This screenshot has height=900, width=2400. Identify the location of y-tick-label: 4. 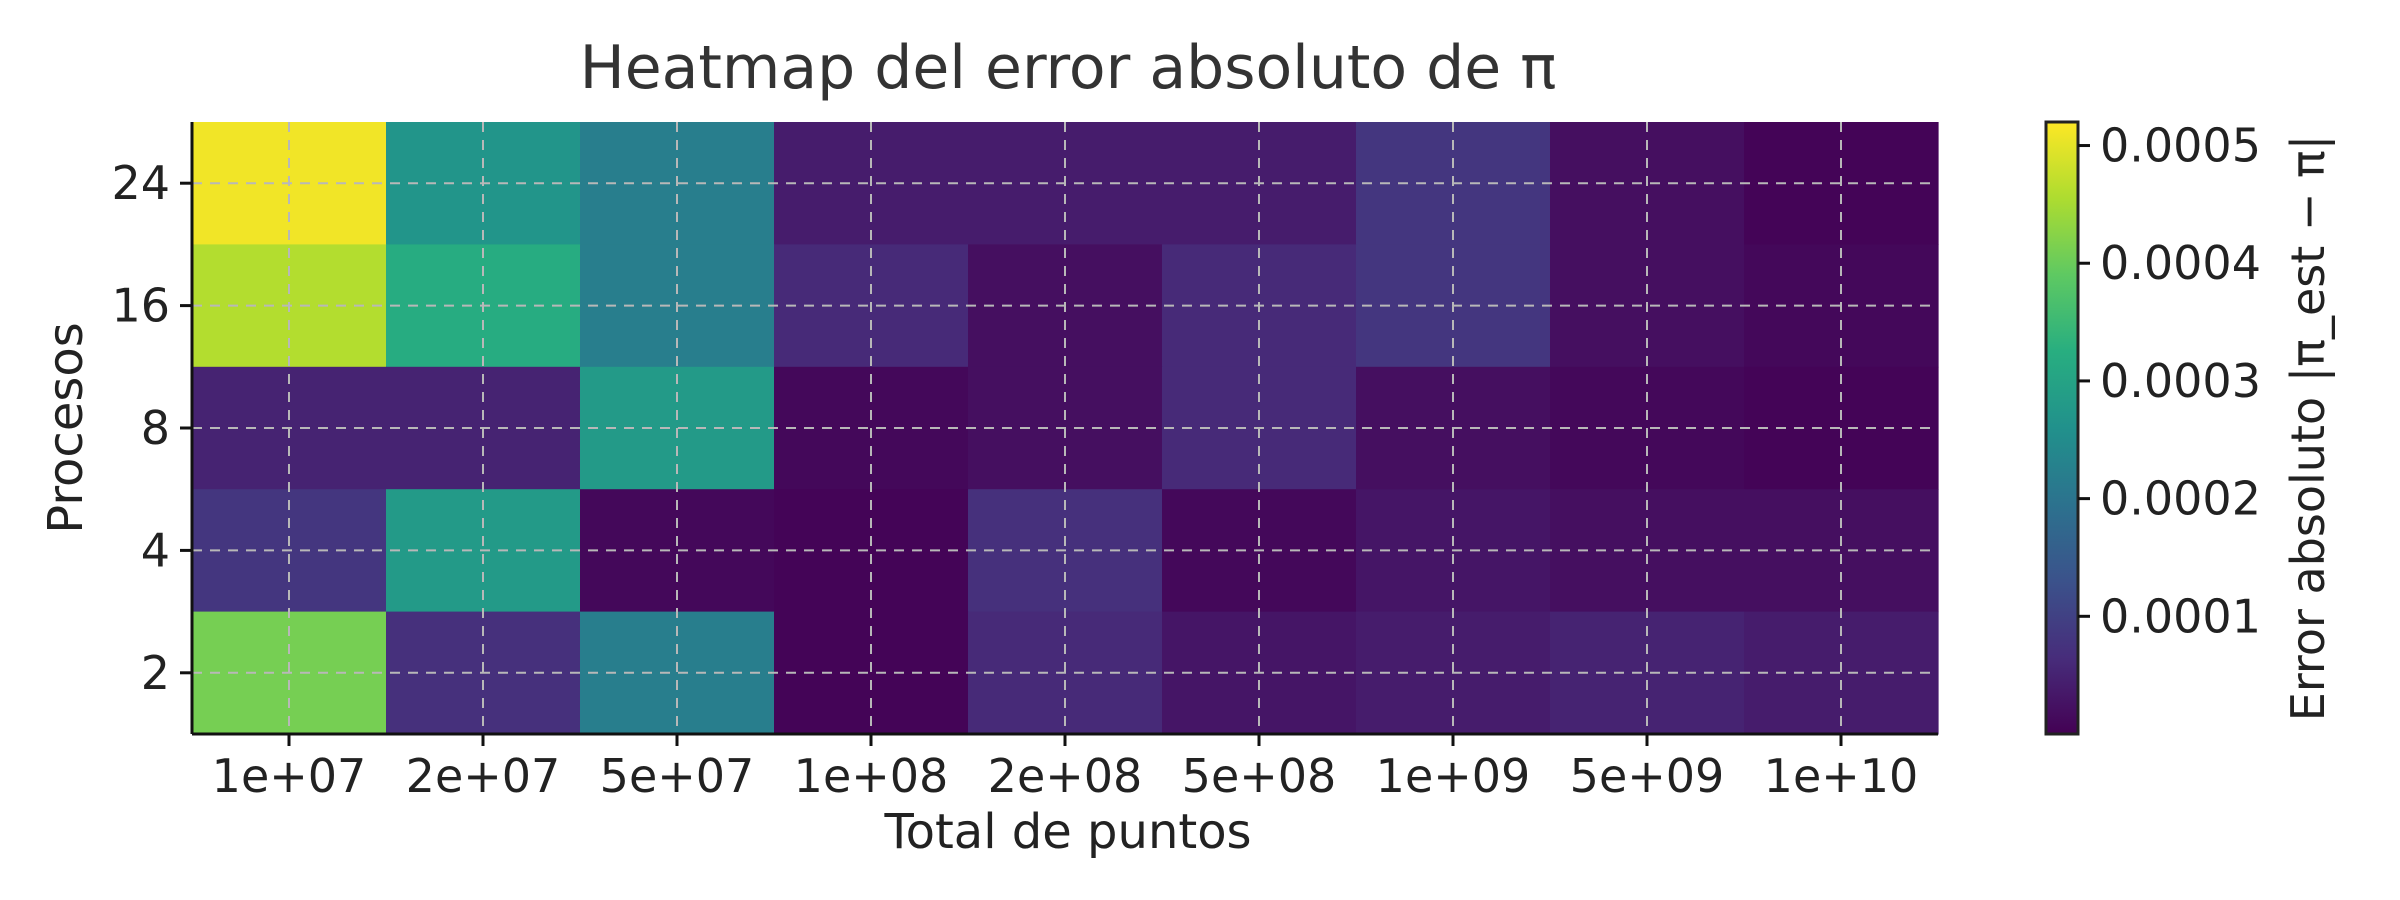
(155, 550).